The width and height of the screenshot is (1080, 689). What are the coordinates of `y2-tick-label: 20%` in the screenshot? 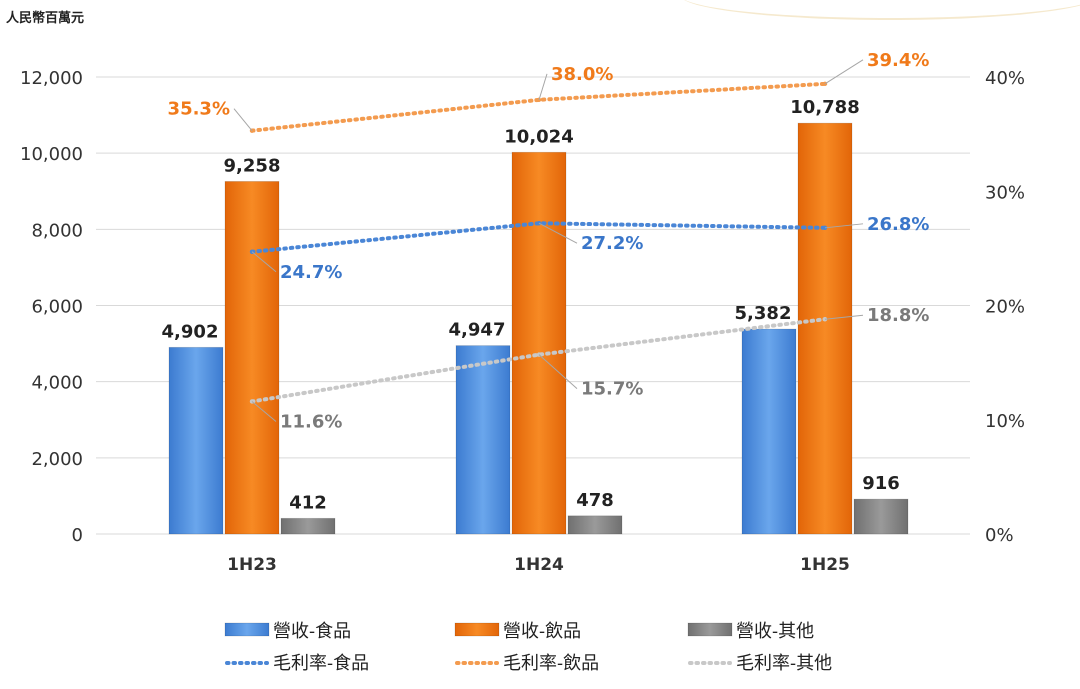 It's located at (1005, 307).